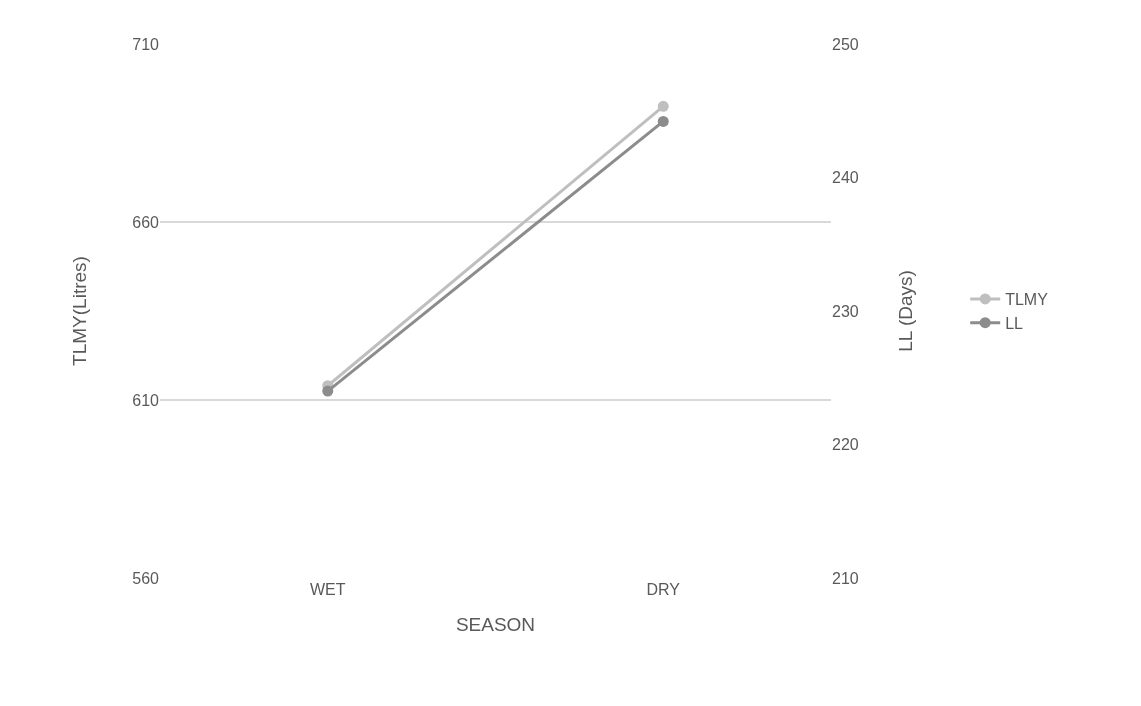 This screenshot has width=1141, height=706. I want to click on y-axis-title: TLMY(Litres), so click(80, 311).